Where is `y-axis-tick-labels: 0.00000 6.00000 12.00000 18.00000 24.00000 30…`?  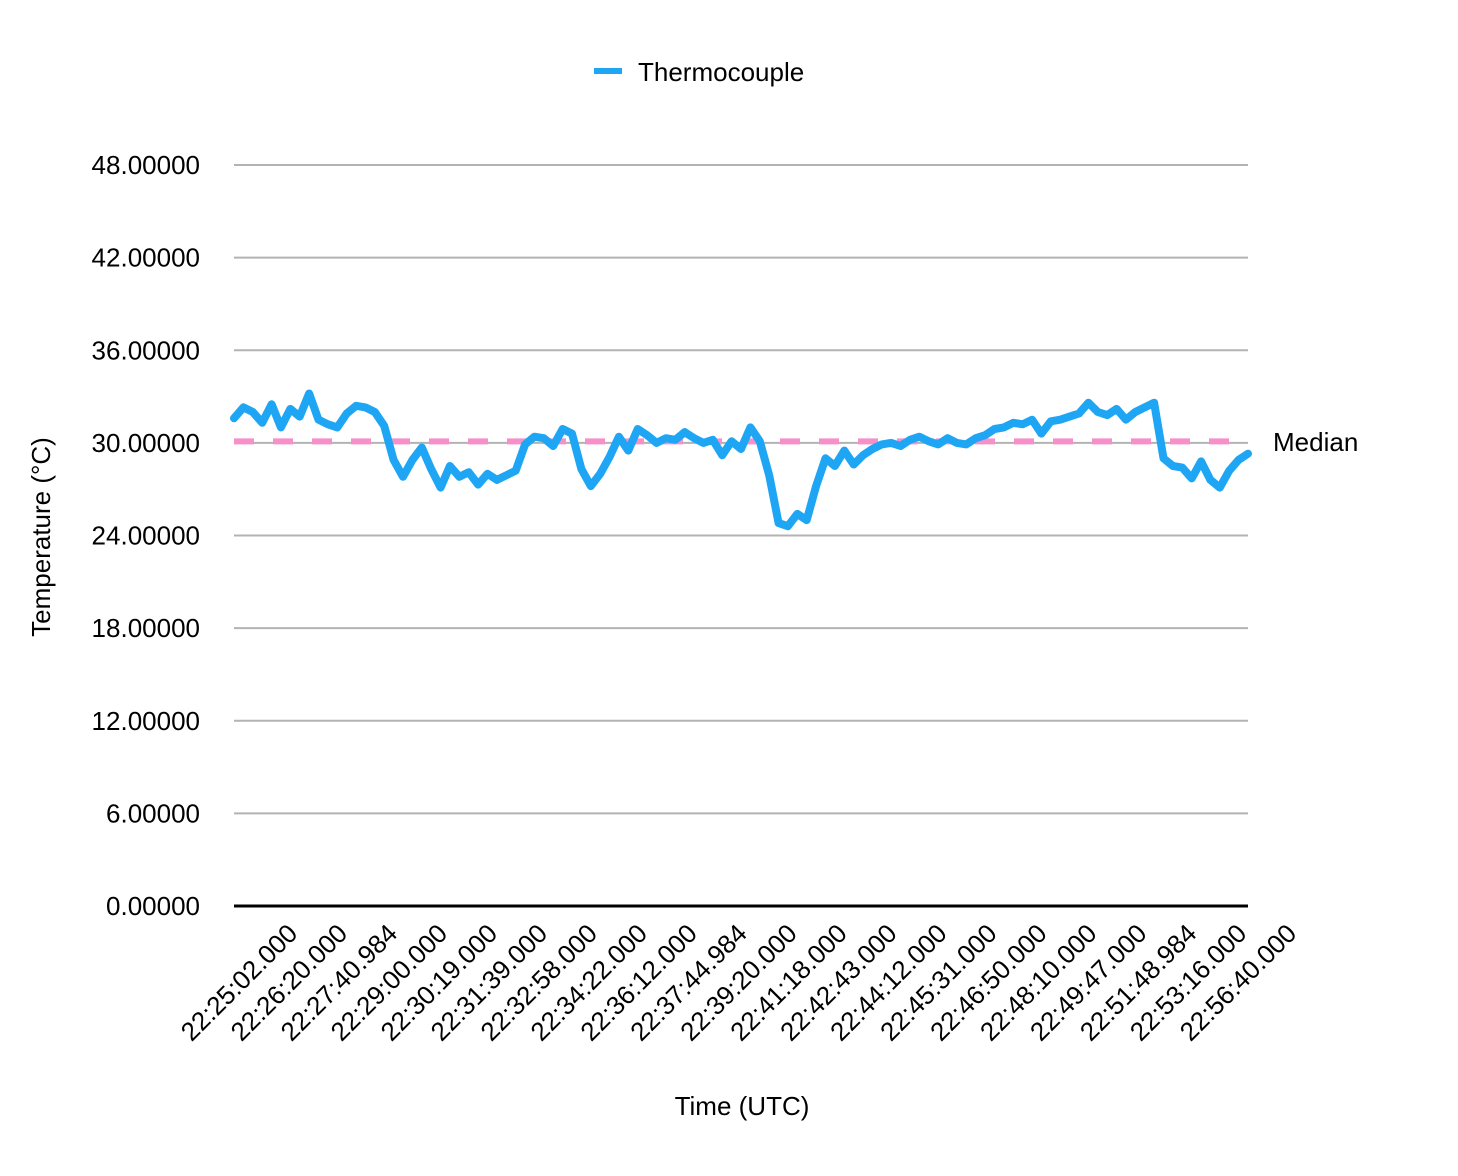
y-axis-tick-labels: 0.00000 6.00000 12.00000 18.00000 24.00000 30… is located at coordinates (146, 535).